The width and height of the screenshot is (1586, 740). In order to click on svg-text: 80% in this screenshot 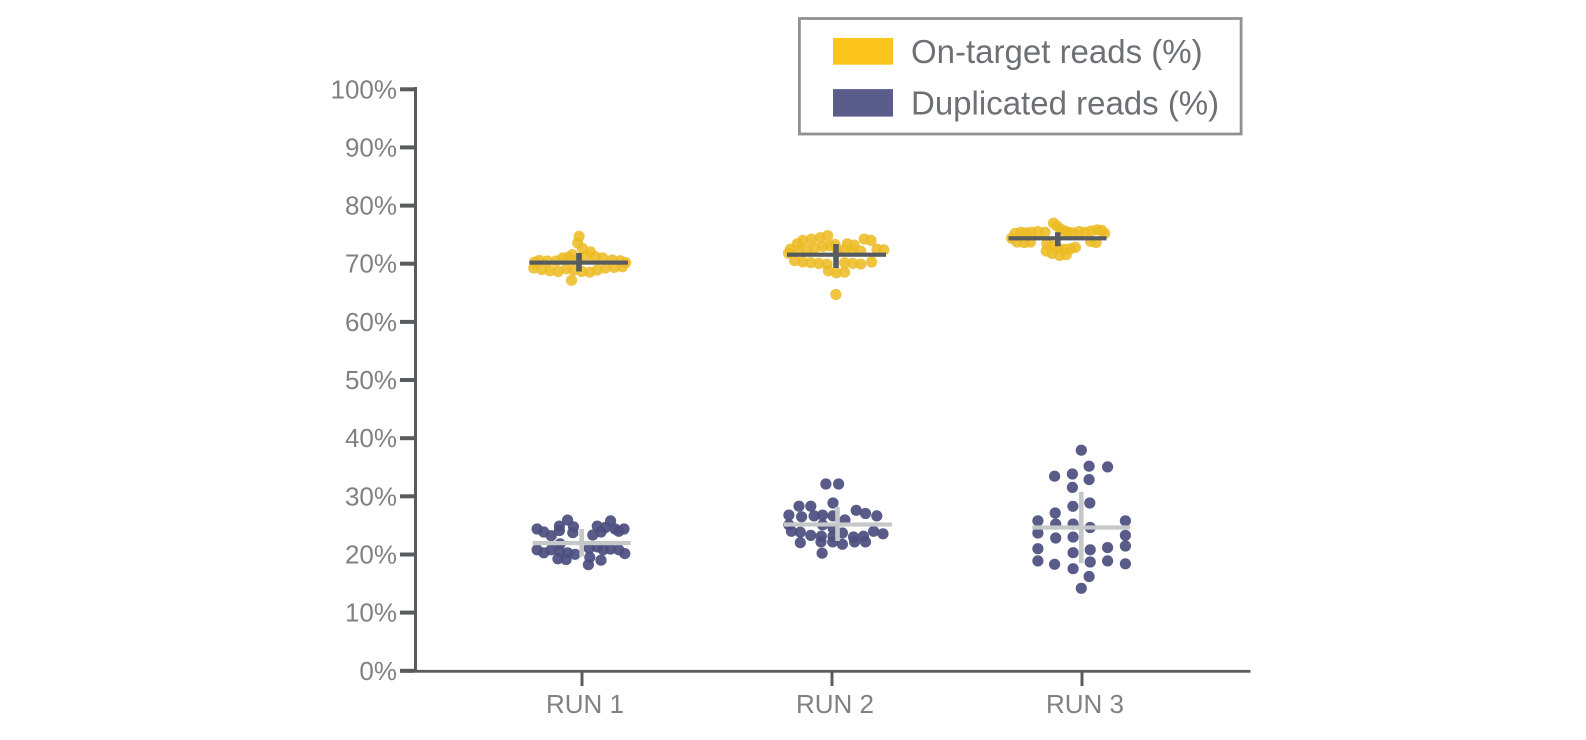, I will do `click(371, 206)`.